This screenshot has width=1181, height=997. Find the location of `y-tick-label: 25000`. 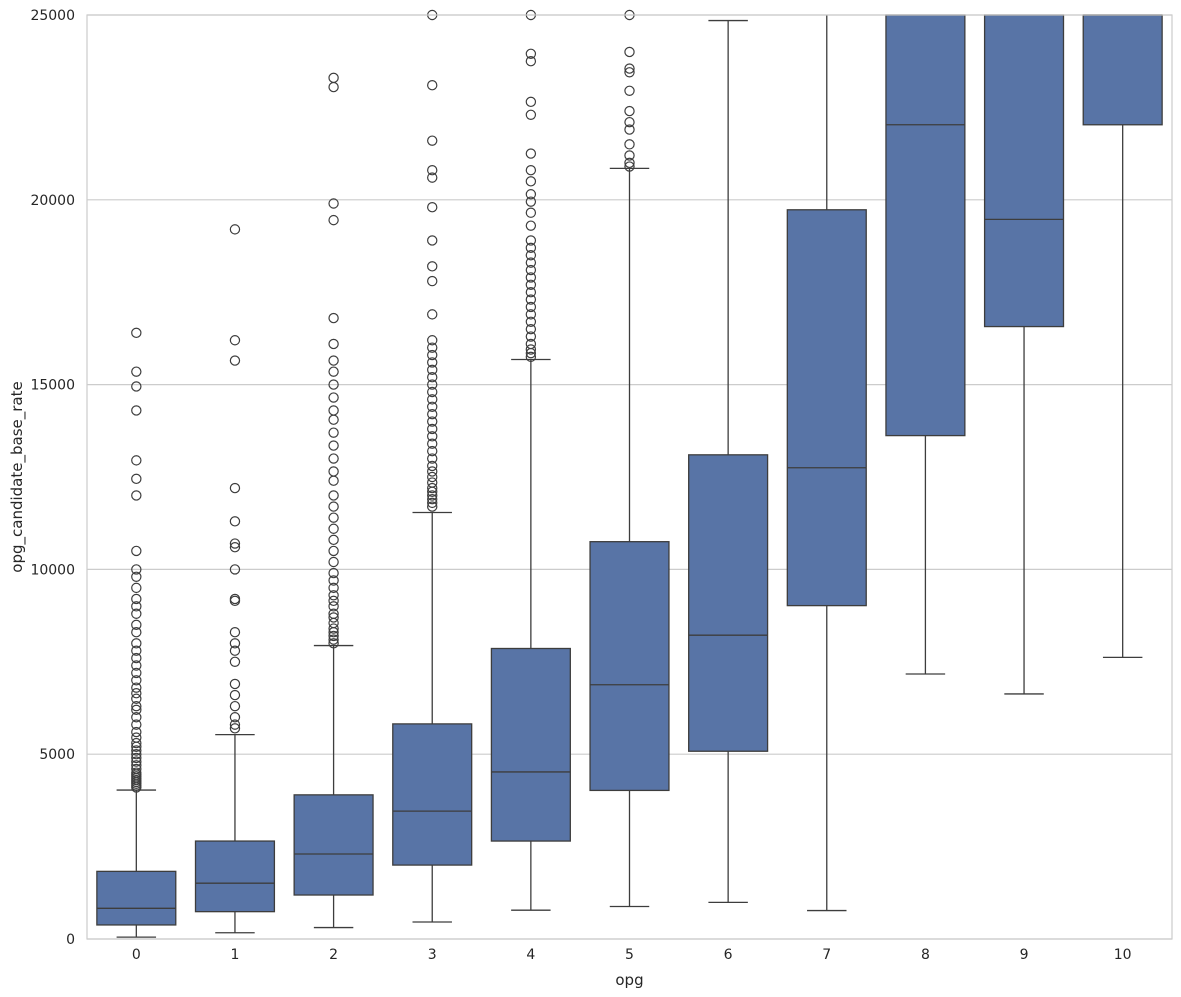

y-tick-label: 25000 is located at coordinates (52, 16).